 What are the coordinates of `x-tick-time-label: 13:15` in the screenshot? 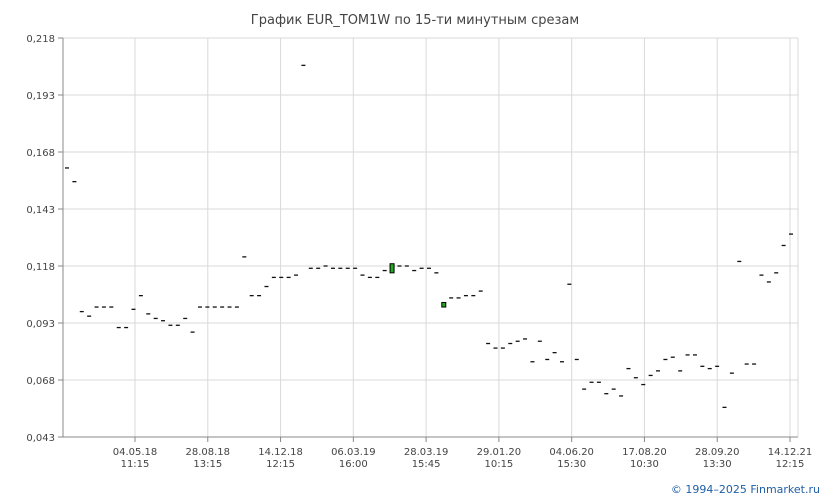 It's located at (207, 464).